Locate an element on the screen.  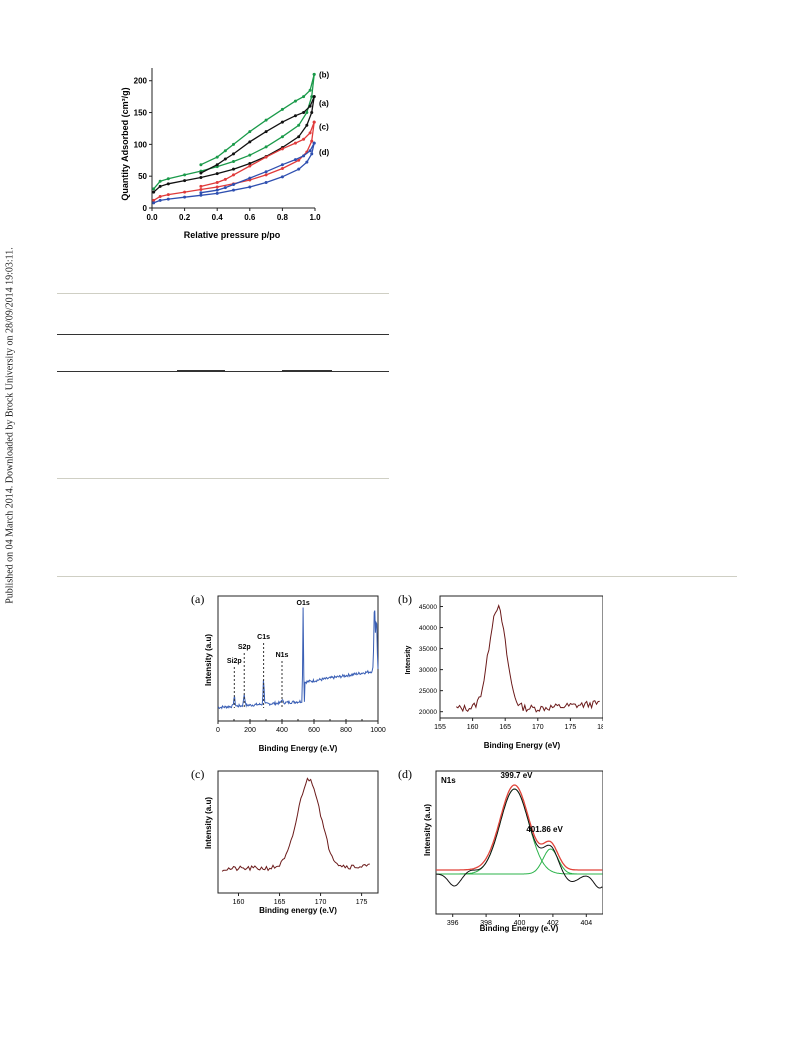
x-axis-label: Binding Energy (eV) is located at coordinates (522, 745).